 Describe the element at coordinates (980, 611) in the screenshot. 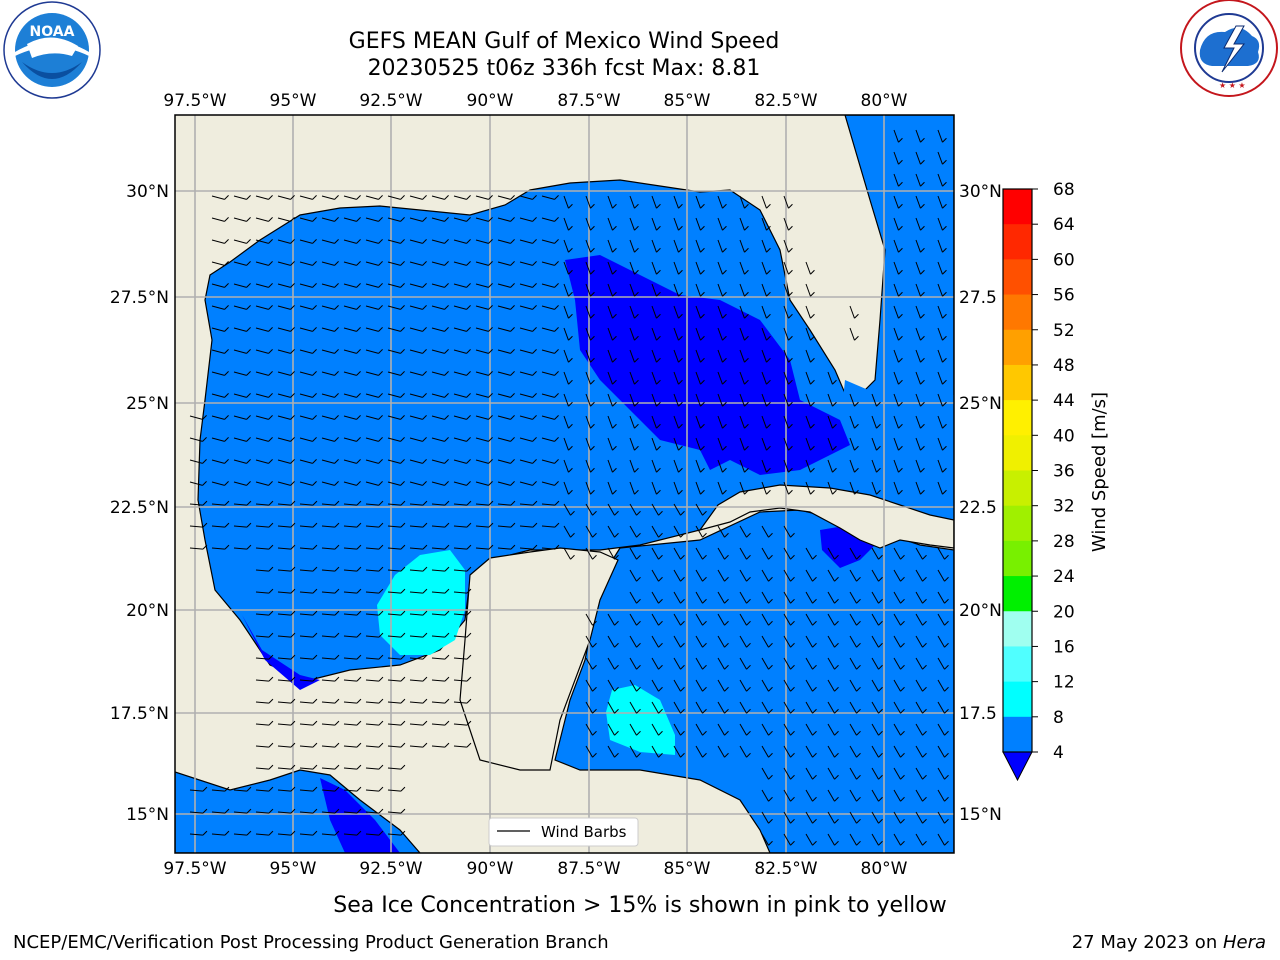

I see `lat-label-right: 20°N` at that location.